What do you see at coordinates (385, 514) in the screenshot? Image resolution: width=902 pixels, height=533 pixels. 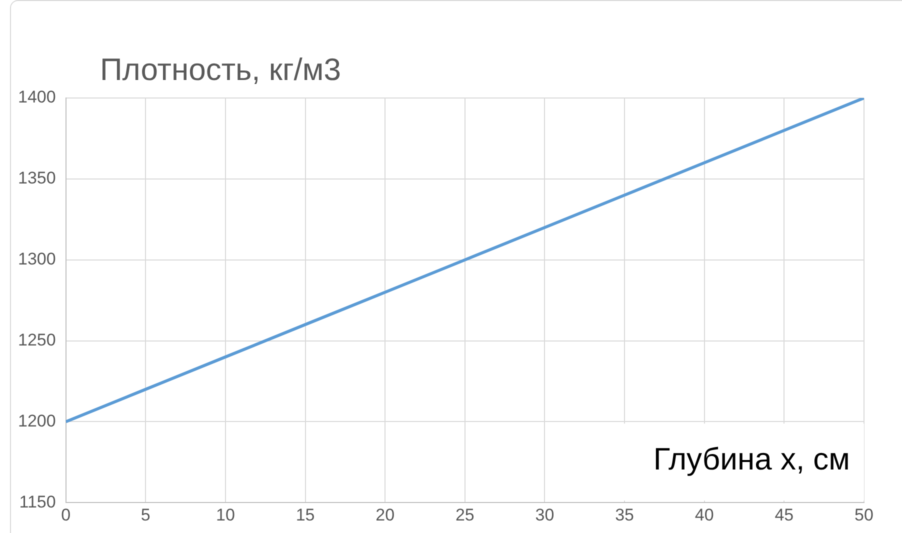 I see `x-tick-label: 20` at bounding box center [385, 514].